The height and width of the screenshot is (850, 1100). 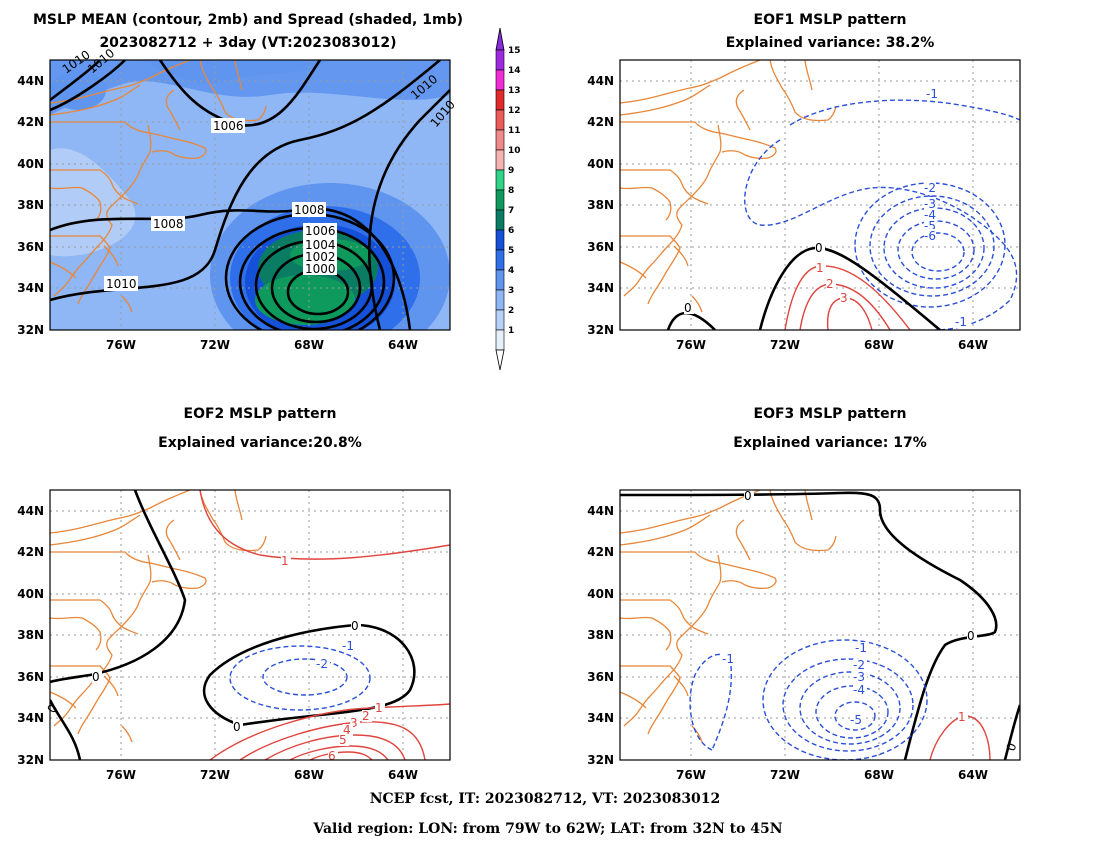 What do you see at coordinates (514, 151) in the screenshot?
I see `colorbar-level-label: 10` at bounding box center [514, 151].